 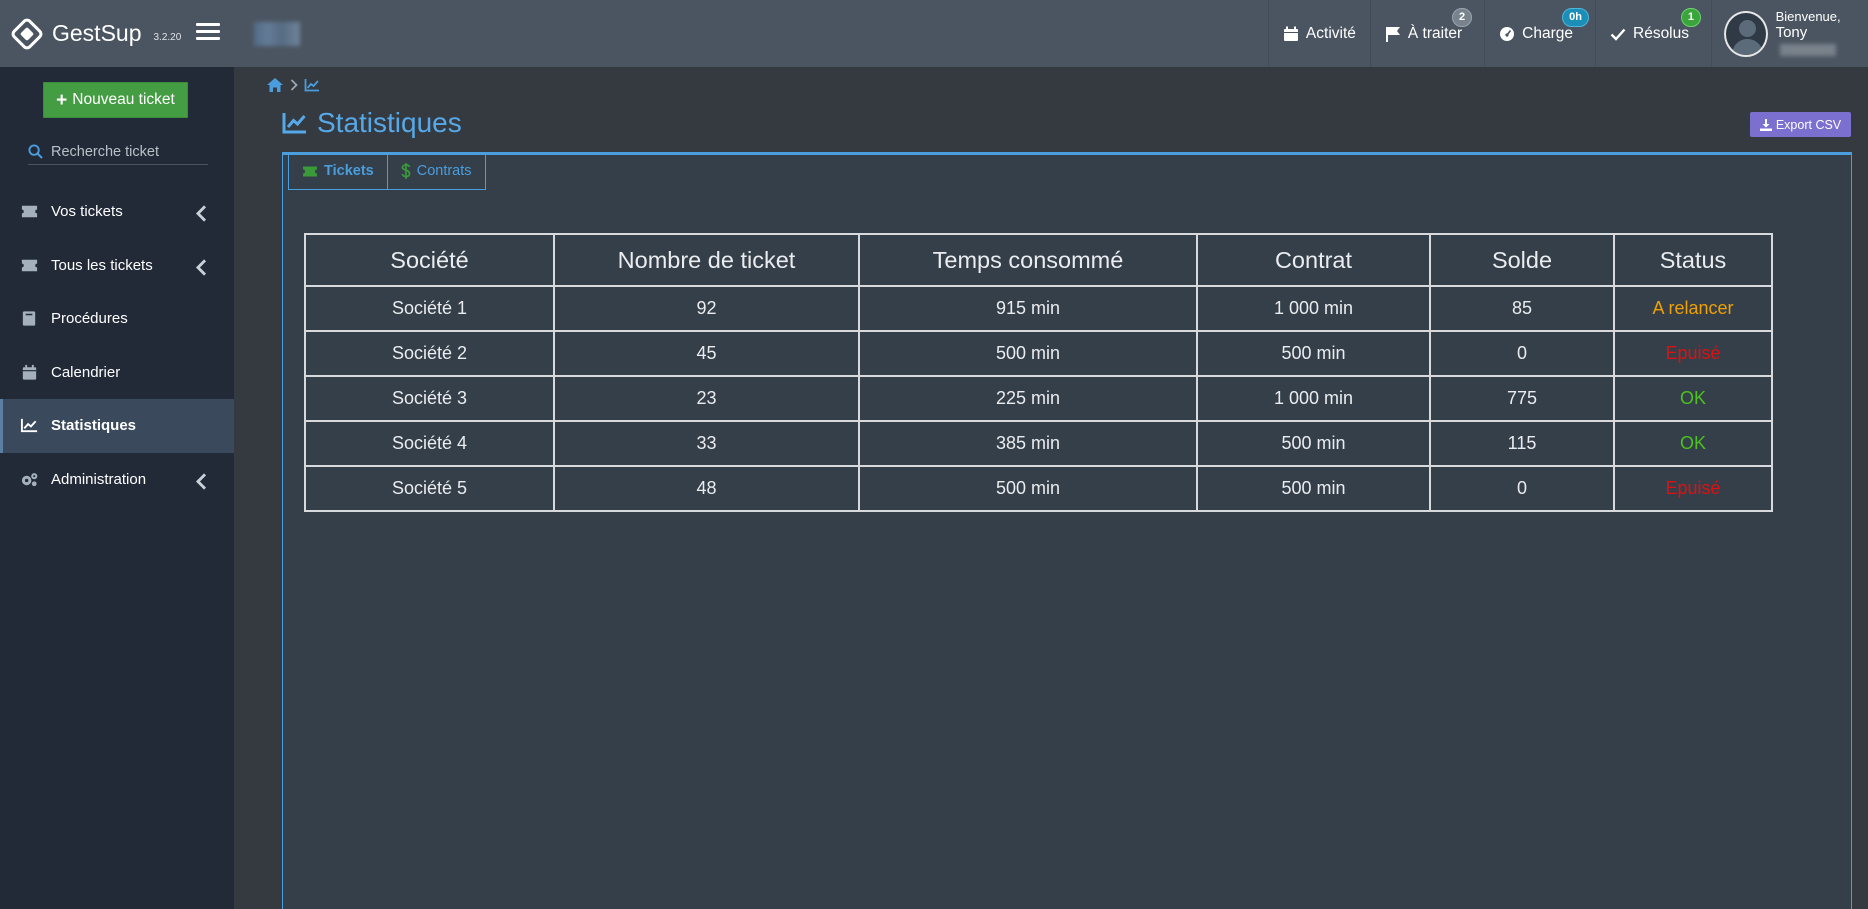 What do you see at coordinates (429, 488) in the screenshot?
I see `cell-societe: Société 5` at bounding box center [429, 488].